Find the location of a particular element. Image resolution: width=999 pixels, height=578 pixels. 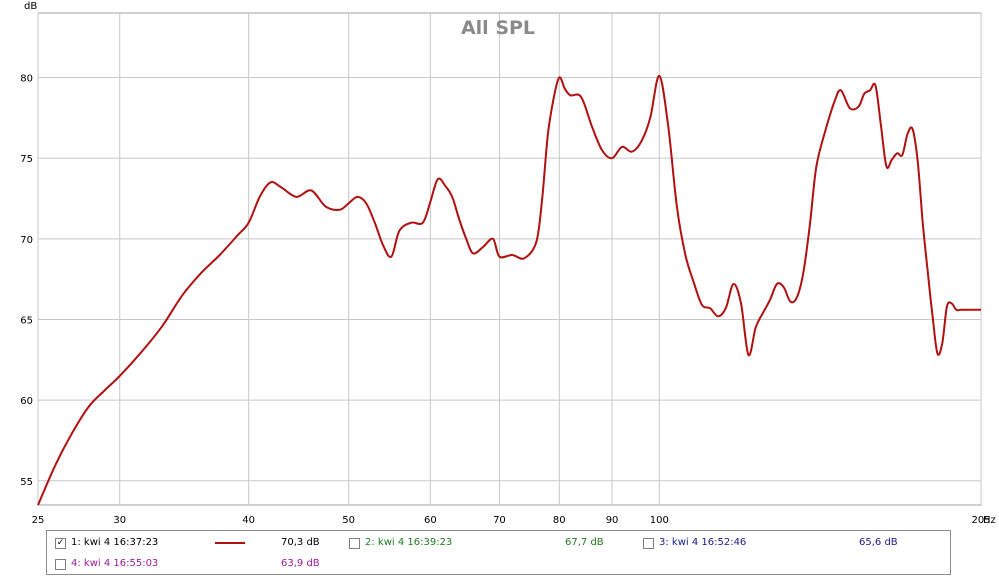

x-tick-label: 40 is located at coordinates (248, 520).